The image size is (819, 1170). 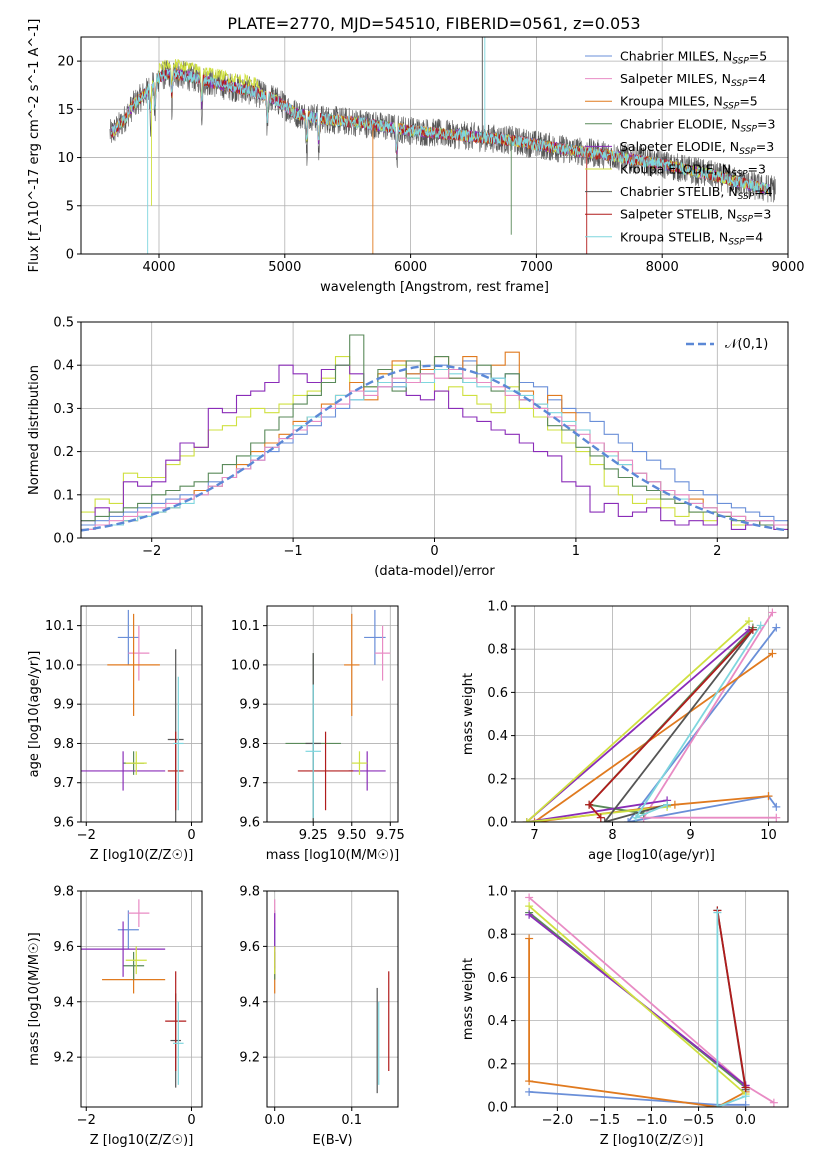 What do you see at coordinates (558, 1120) in the screenshot?
I see `x-tick-label: −2.0` at bounding box center [558, 1120].